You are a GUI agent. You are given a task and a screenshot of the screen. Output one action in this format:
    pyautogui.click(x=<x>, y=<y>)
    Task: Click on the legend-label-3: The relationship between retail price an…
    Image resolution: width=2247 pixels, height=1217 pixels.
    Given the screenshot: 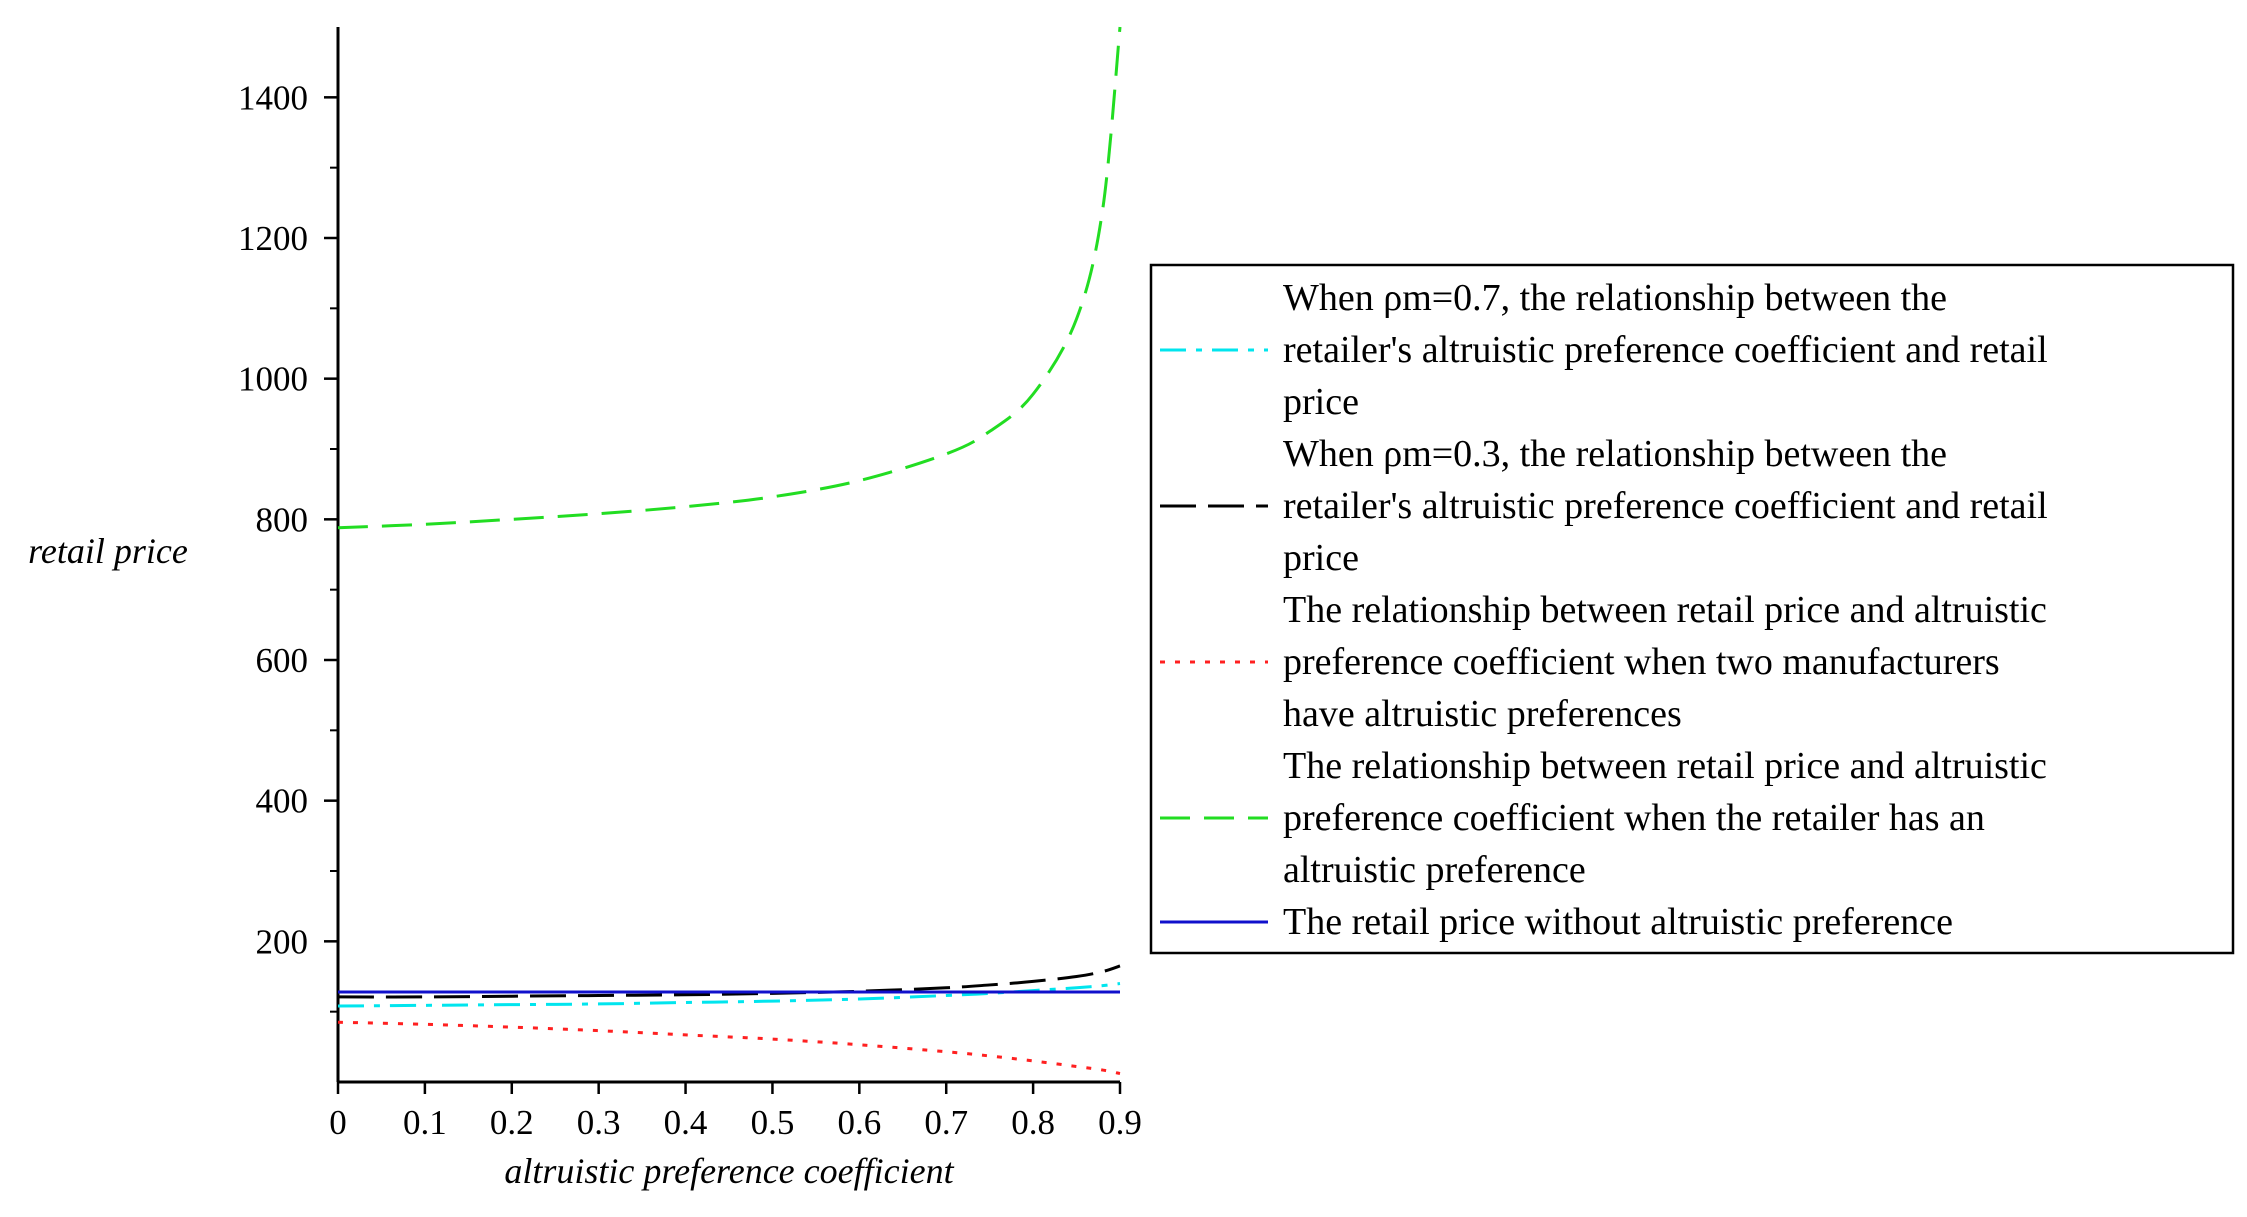 What is the action you would take?
    pyautogui.click(x=1665, y=662)
    